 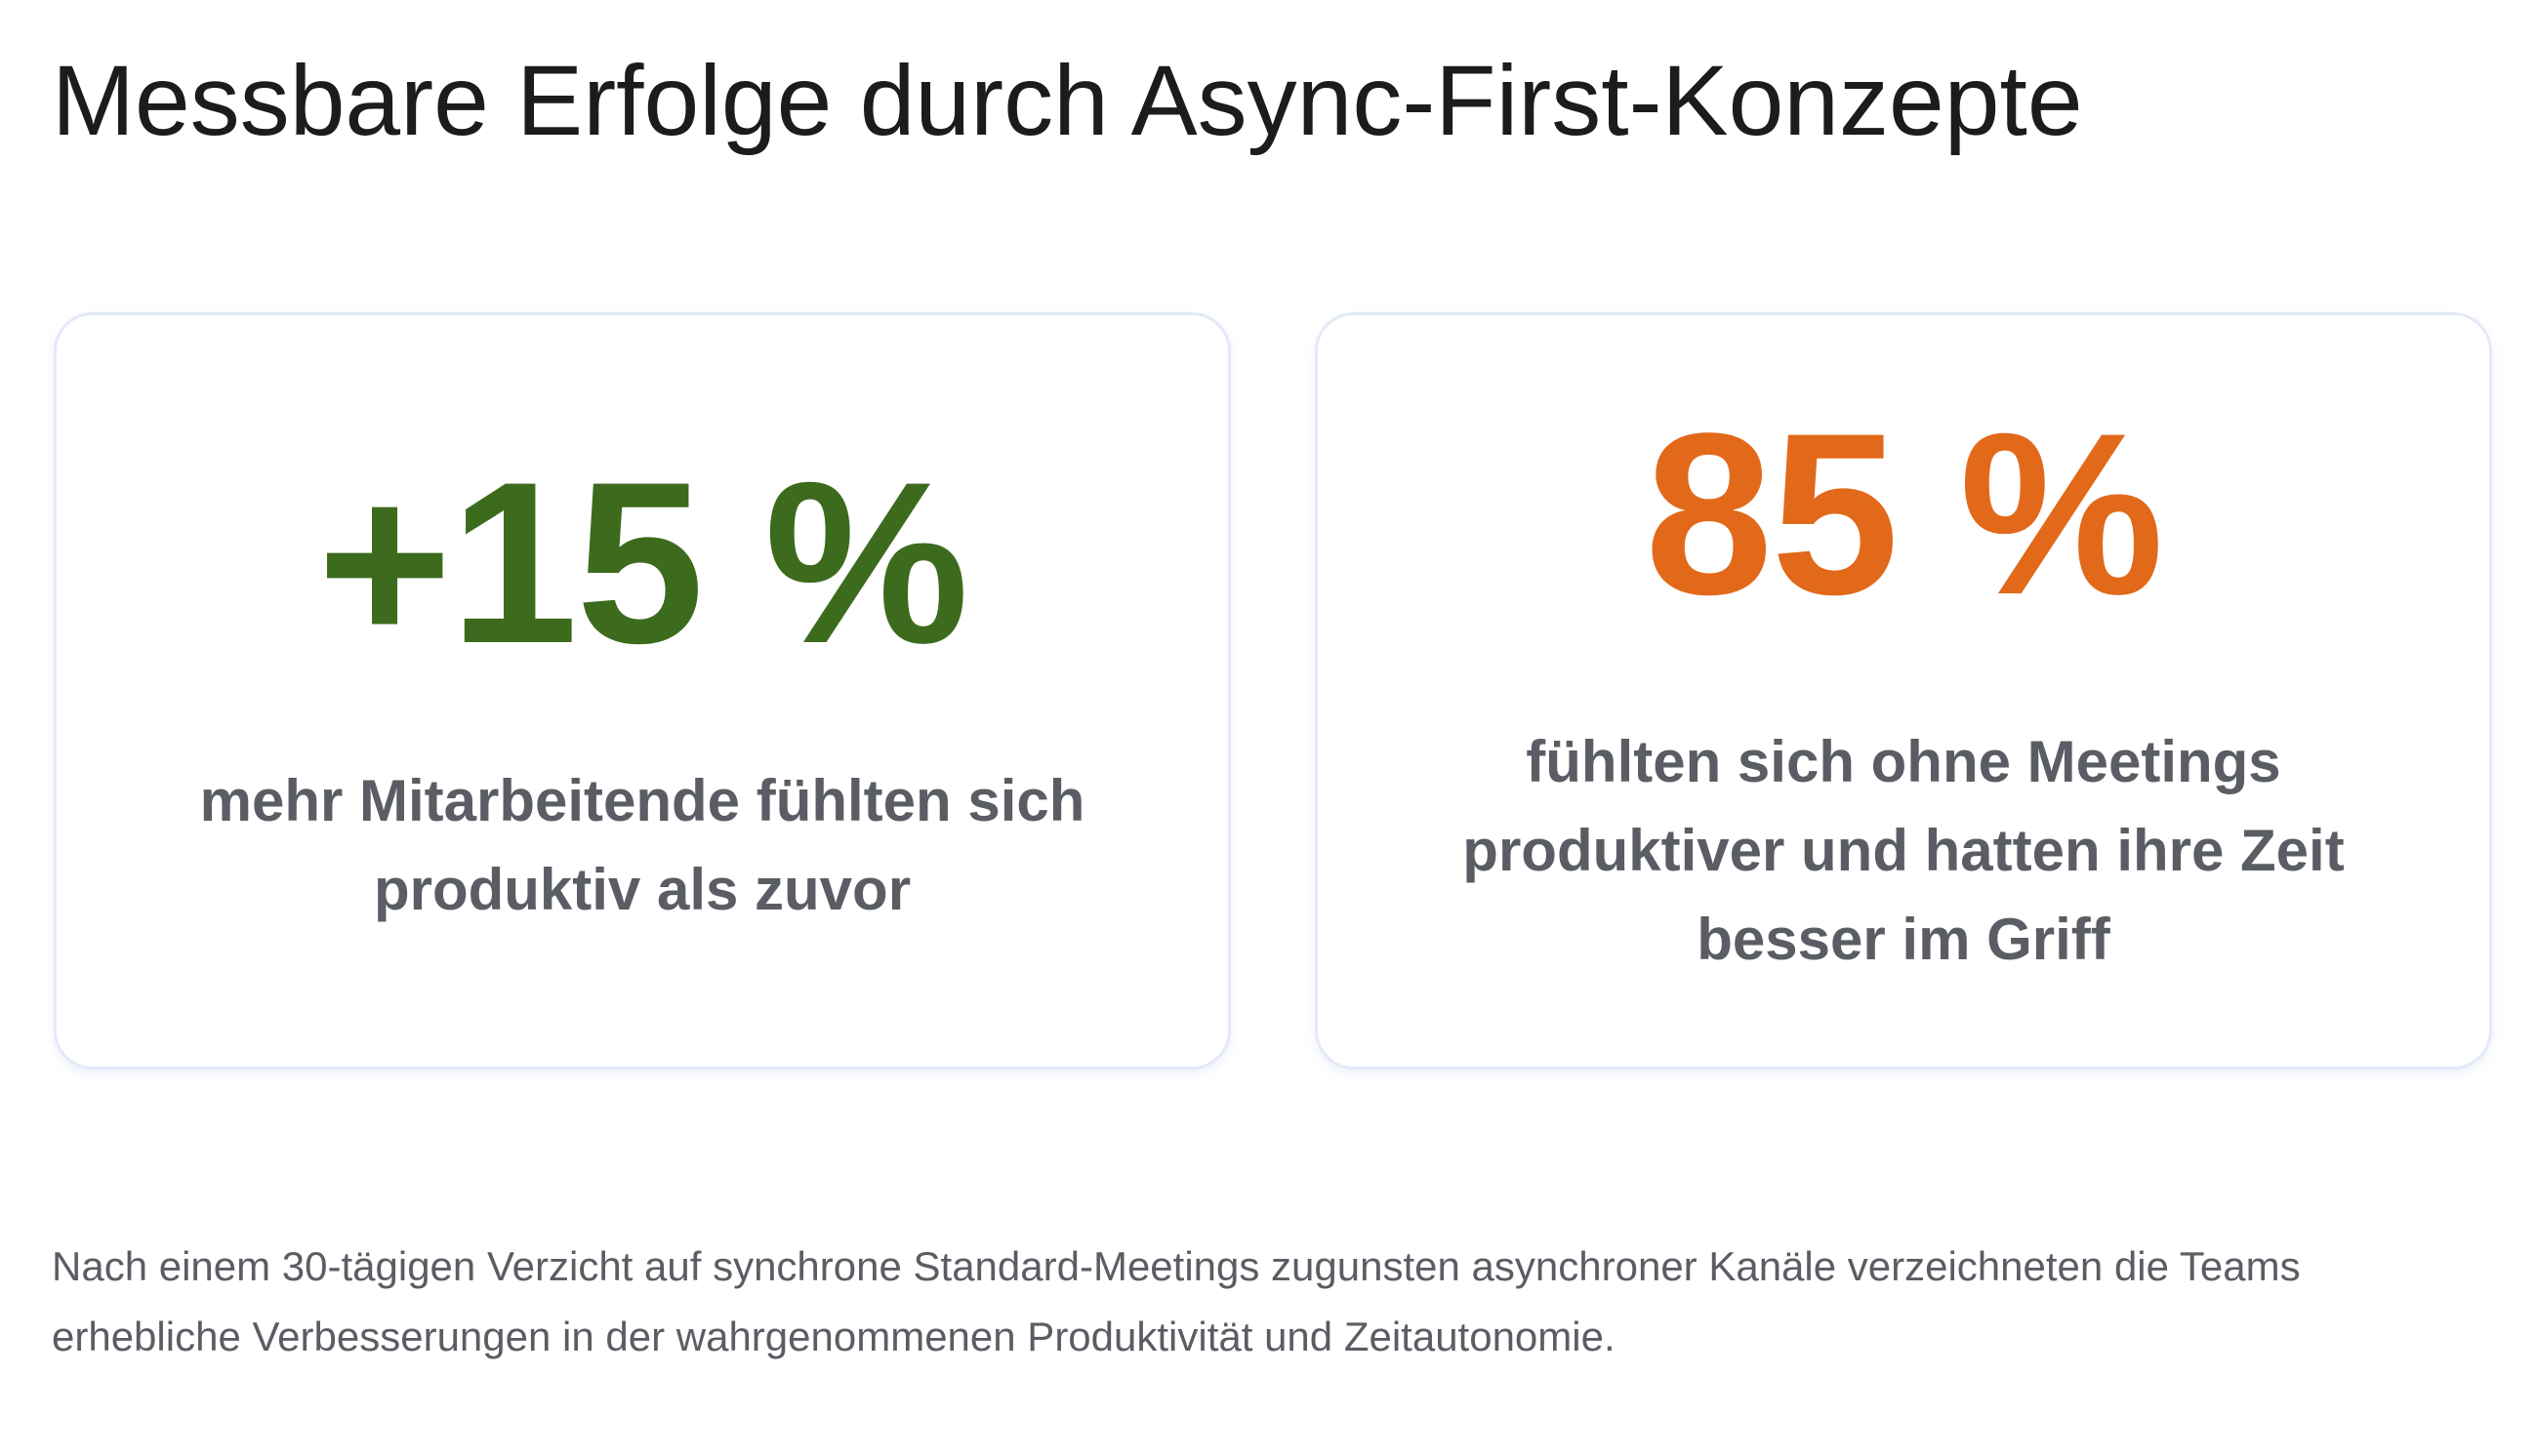 I want to click on stat-value: +15 %, so click(x=643, y=563).